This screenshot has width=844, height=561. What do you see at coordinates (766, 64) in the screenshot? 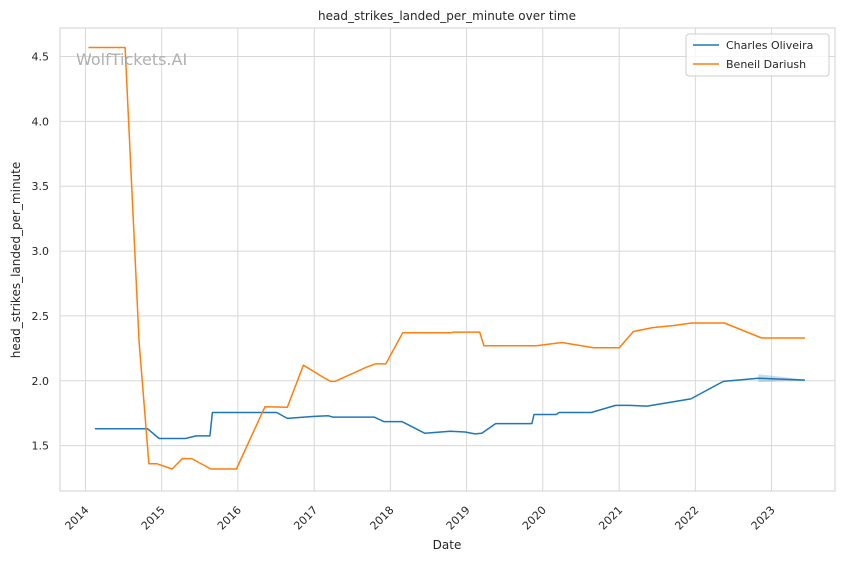
I see `legend-label-beneil-dariush: Beneil Dariush` at bounding box center [766, 64].